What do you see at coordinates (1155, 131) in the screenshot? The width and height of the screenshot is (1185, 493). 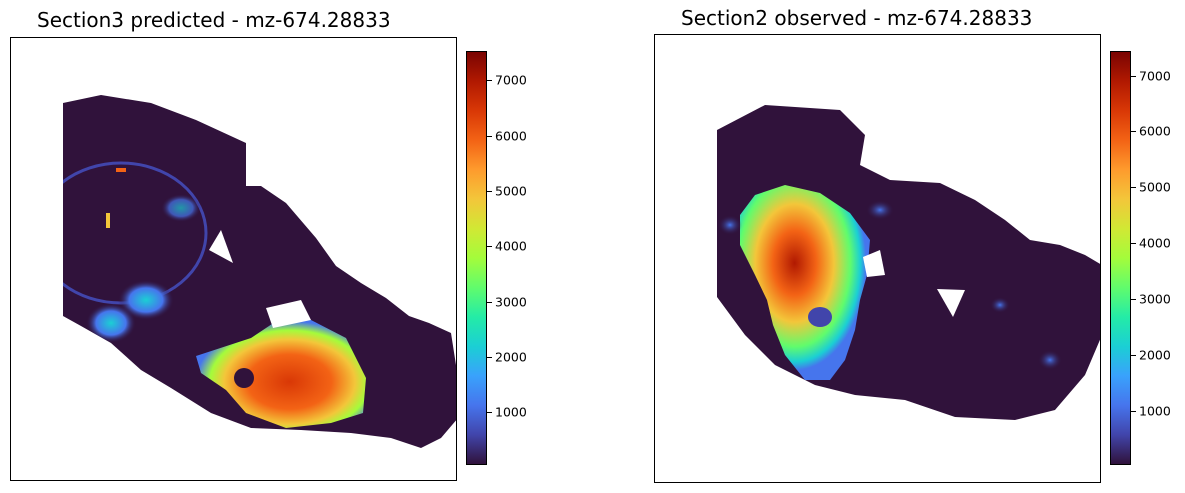 I see `right-tick-label: 6000` at bounding box center [1155, 131].